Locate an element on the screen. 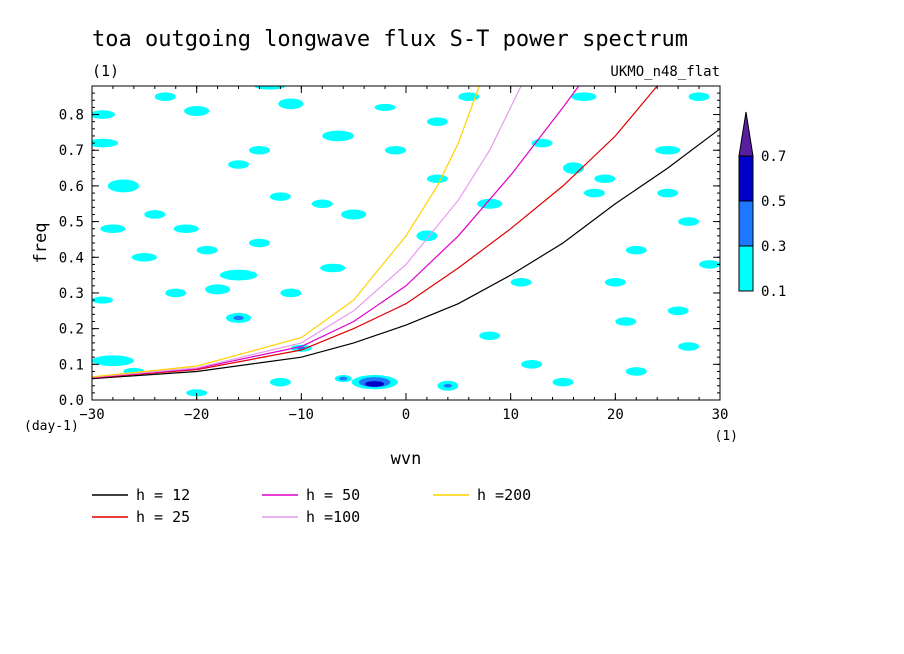 The image size is (904, 654). curve-legend: h = 12 h = 25 h = 50 h =100 h =200 is located at coordinates (311, 506).